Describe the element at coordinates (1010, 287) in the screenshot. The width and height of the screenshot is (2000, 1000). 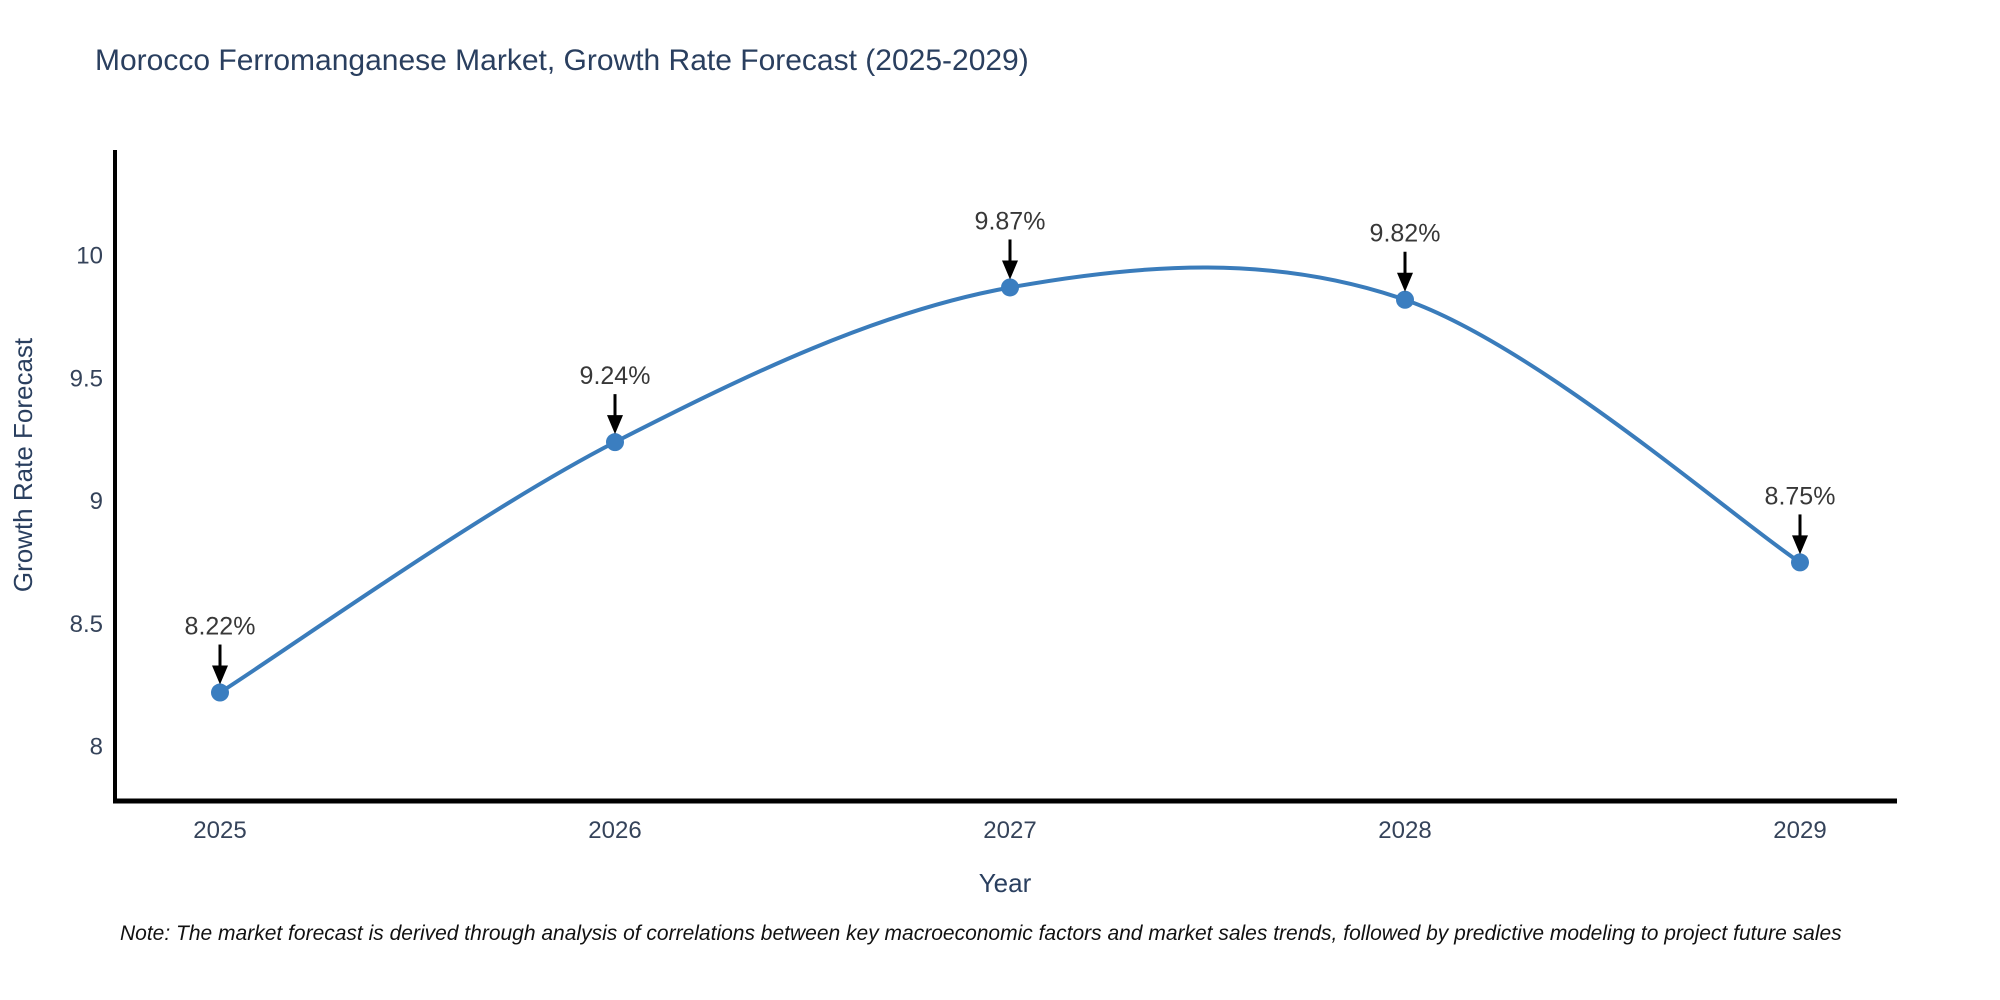
I see `data-point-2027` at that location.